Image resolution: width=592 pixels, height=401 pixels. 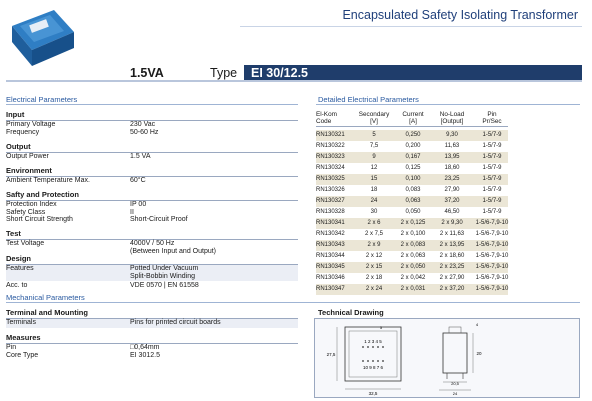 What do you see at coordinates (351, 312) in the screenshot?
I see `technical-drawing-title: Technical Drawing` at bounding box center [351, 312].